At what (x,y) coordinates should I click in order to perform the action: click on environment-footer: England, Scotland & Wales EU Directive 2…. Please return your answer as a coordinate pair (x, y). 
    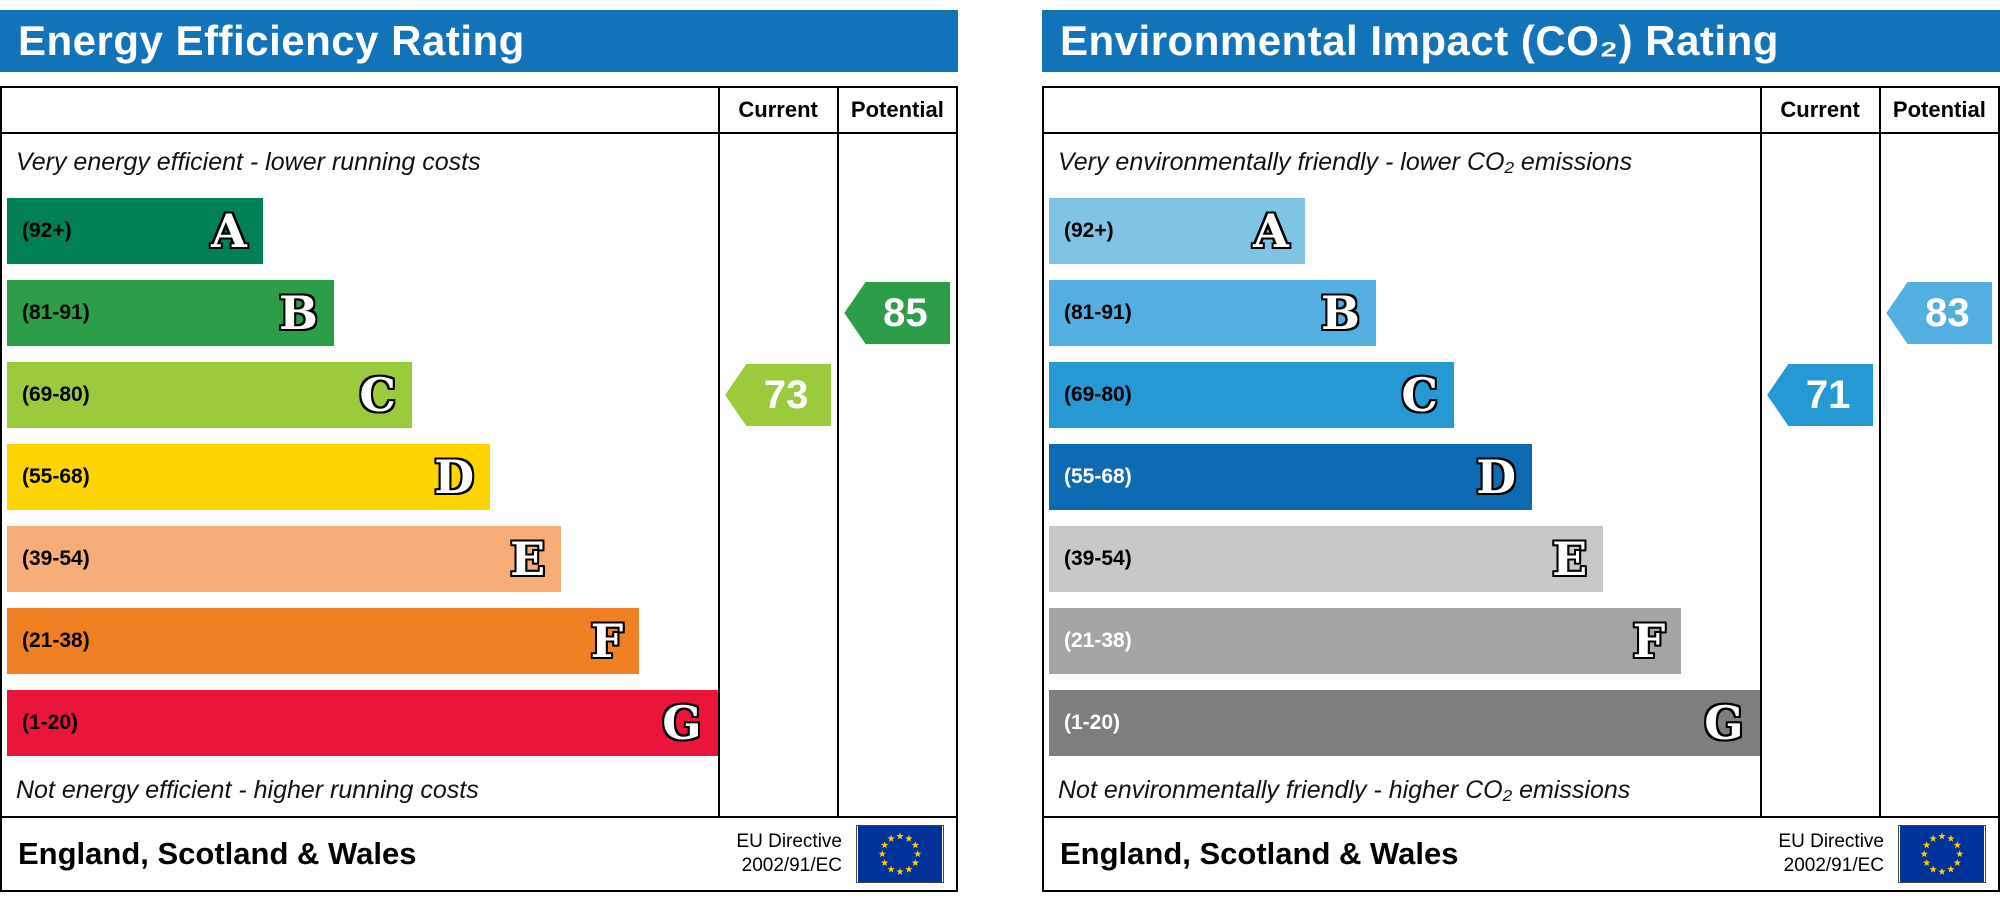
    Looking at the image, I should click on (1521, 853).